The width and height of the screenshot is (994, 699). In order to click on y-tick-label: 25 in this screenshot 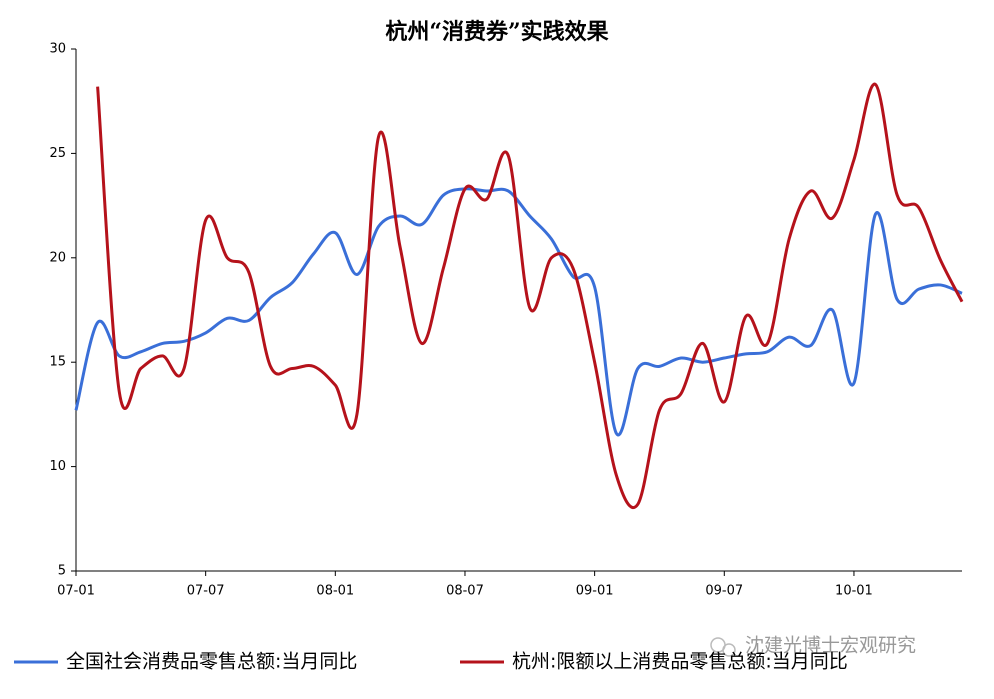, I will do `click(57, 153)`.